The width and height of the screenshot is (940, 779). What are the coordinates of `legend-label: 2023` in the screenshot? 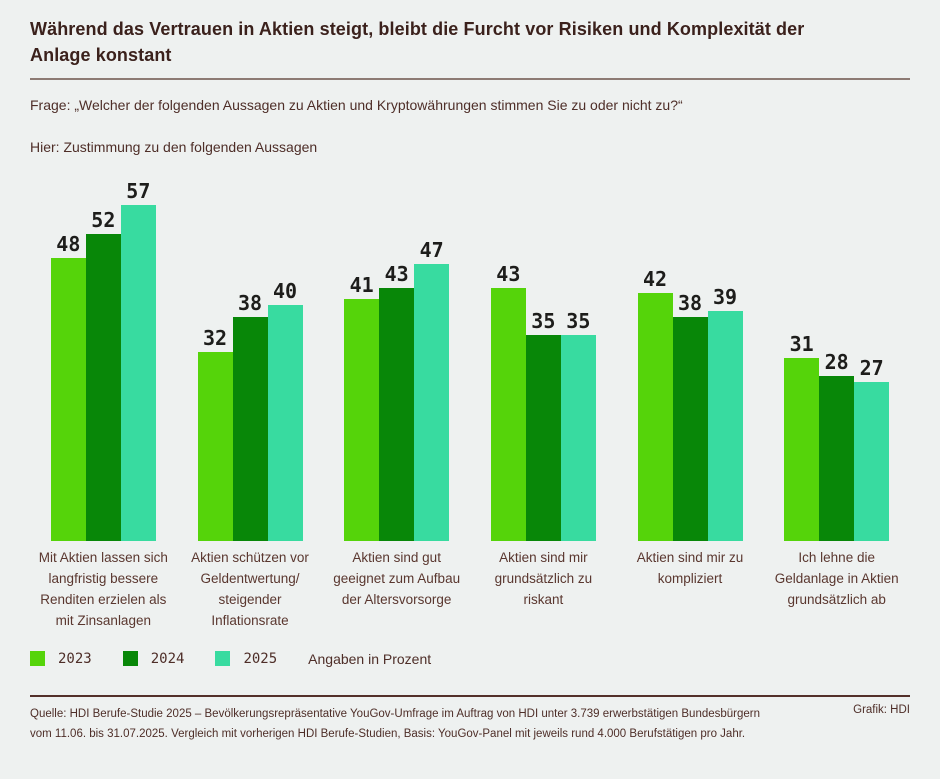 It's located at (75, 658).